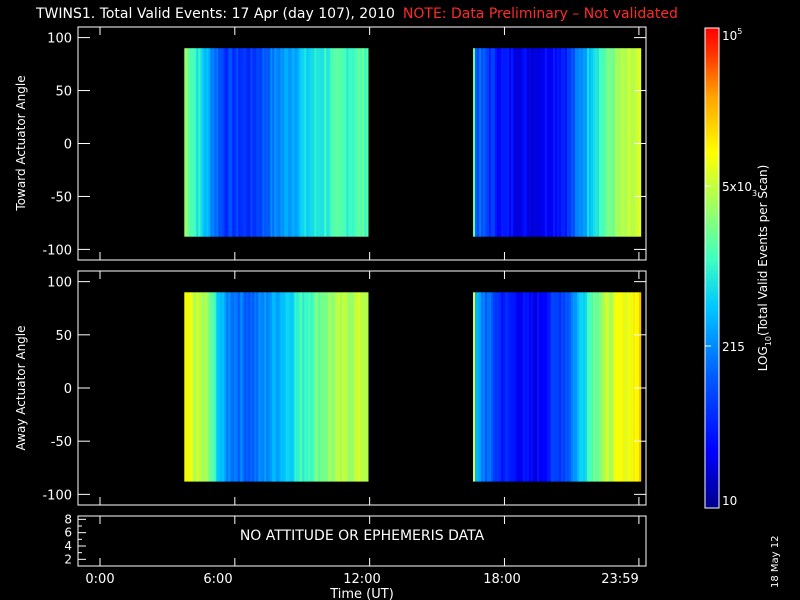 The image size is (800, 600). Describe the element at coordinates (61, 442) in the screenshot. I see `ytick-label-away--50: -50` at that location.